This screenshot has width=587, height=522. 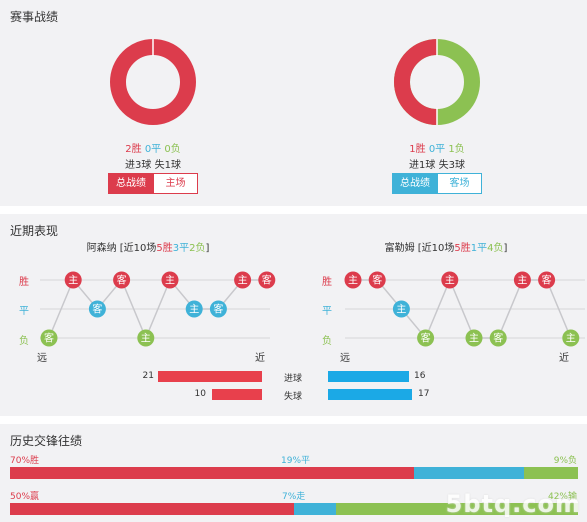 What do you see at coordinates (157, 309) in the screenshot?
I see `home-form-trend-line` at bounding box center [157, 309].